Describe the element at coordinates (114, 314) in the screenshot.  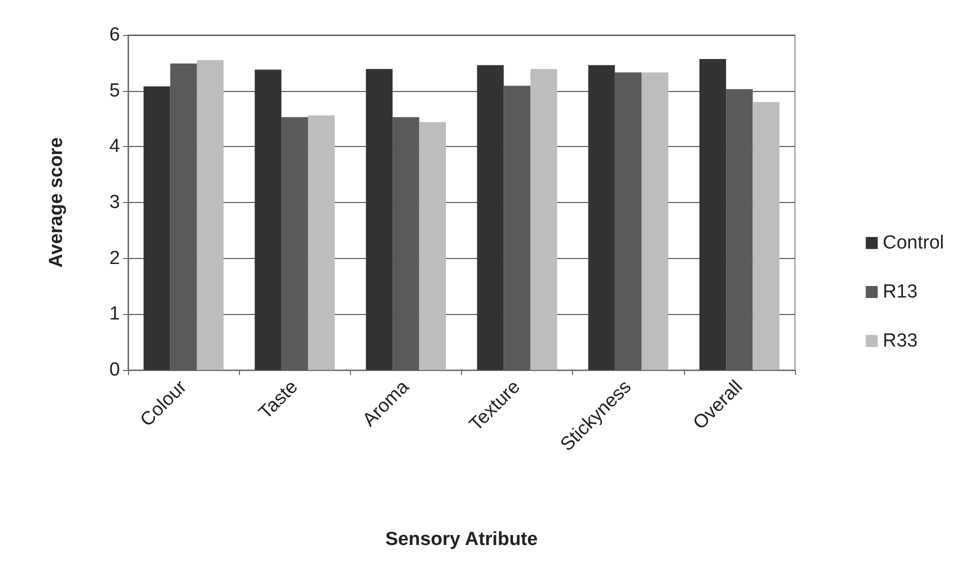
I see `y-tick-label: 1` at that location.